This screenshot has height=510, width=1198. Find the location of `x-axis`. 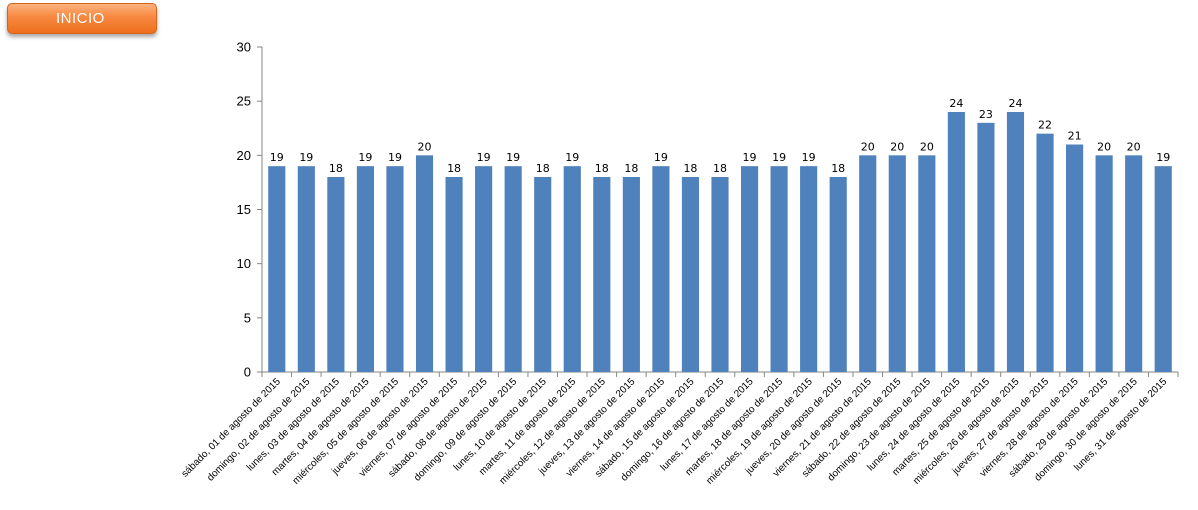

x-axis is located at coordinates (720, 374).